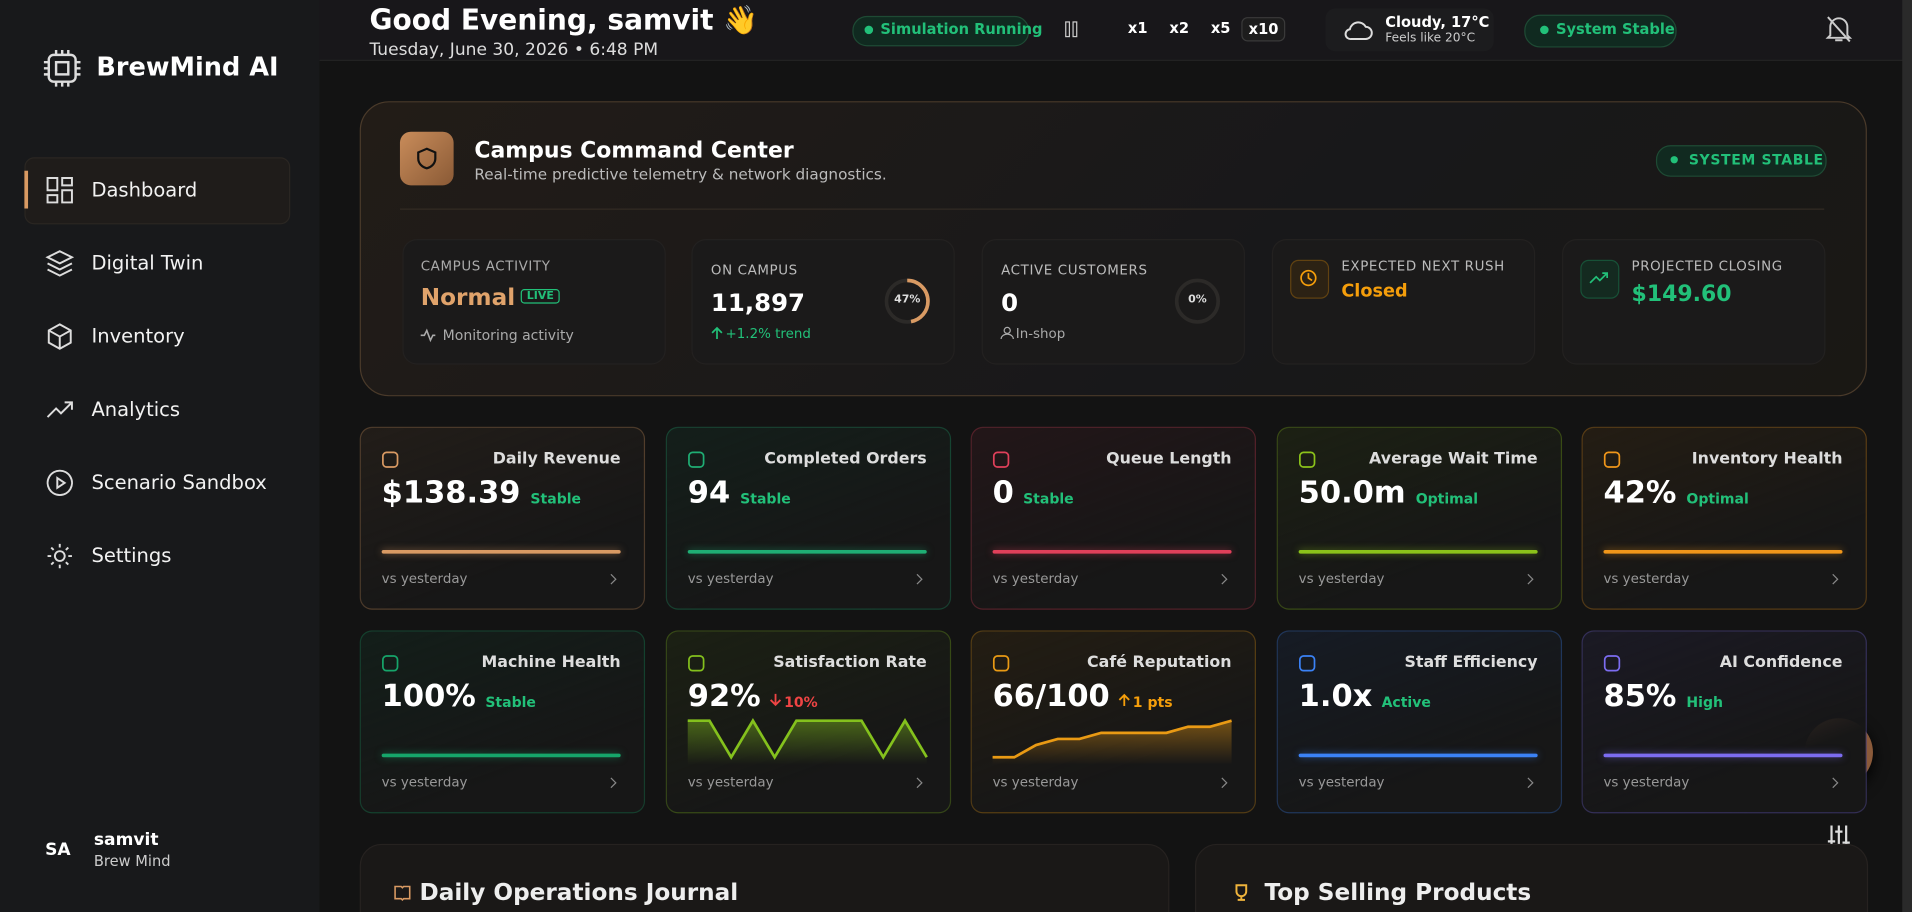  What do you see at coordinates (402, 893) in the screenshot?
I see `section-icon` at bounding box center [402, 893].